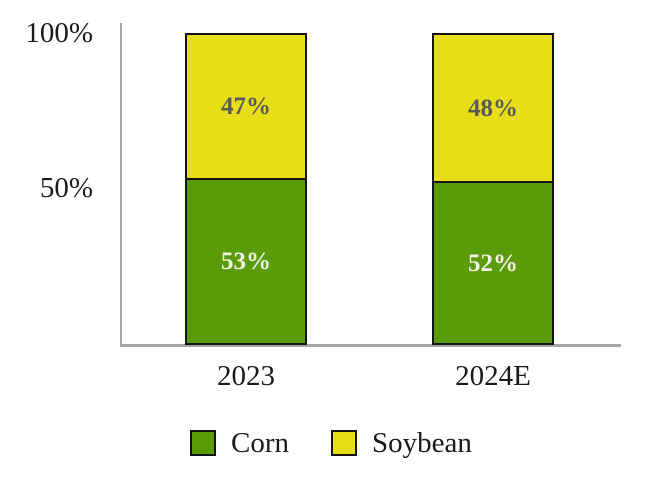 The width and height of the screenshot is (650, 500). What do you see at coordinates (59, 33) in the screenshot?
I see `y-axis-tick-label-100: 100%` at bounding box center [59, 33].